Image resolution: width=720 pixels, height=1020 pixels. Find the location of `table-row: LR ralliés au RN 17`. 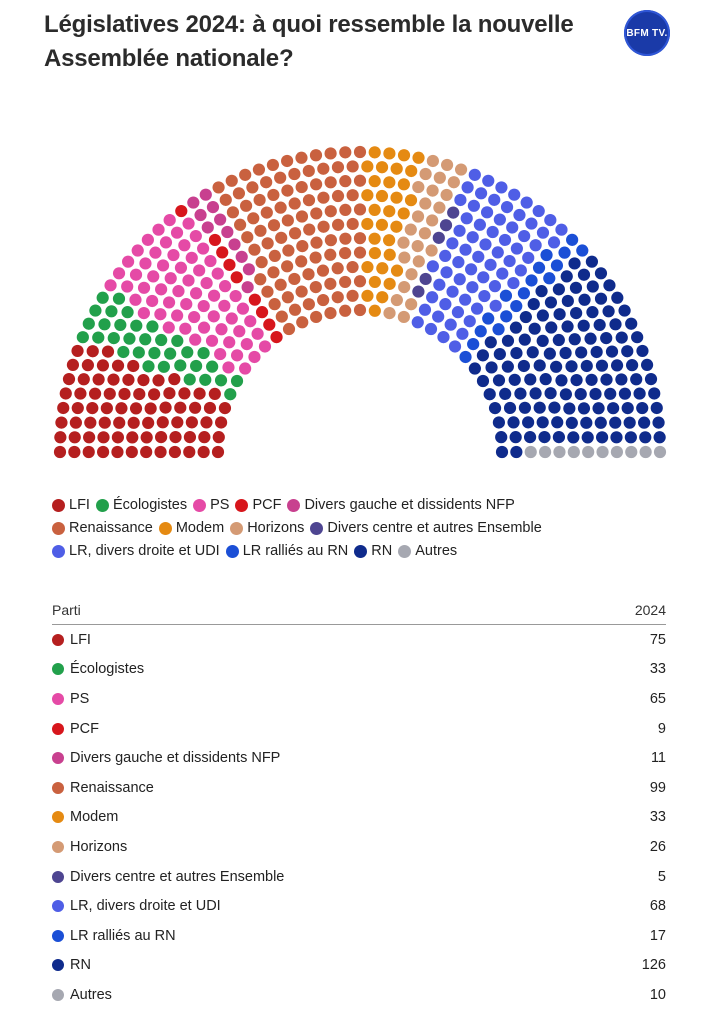

table-row: LR ralliés au RN 17 is located at coordinates (359, 936).